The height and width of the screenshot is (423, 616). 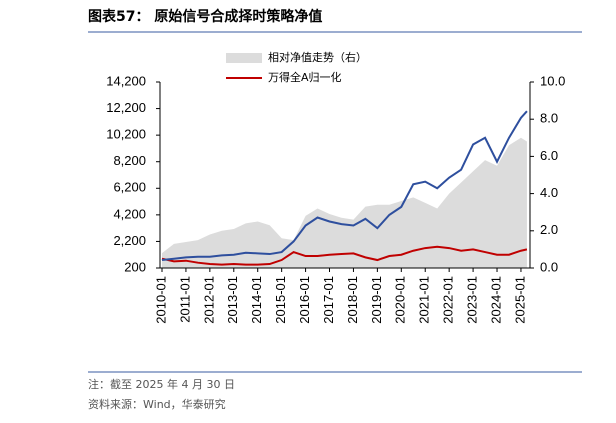 I want to click on line, so click(x=344, y=255).